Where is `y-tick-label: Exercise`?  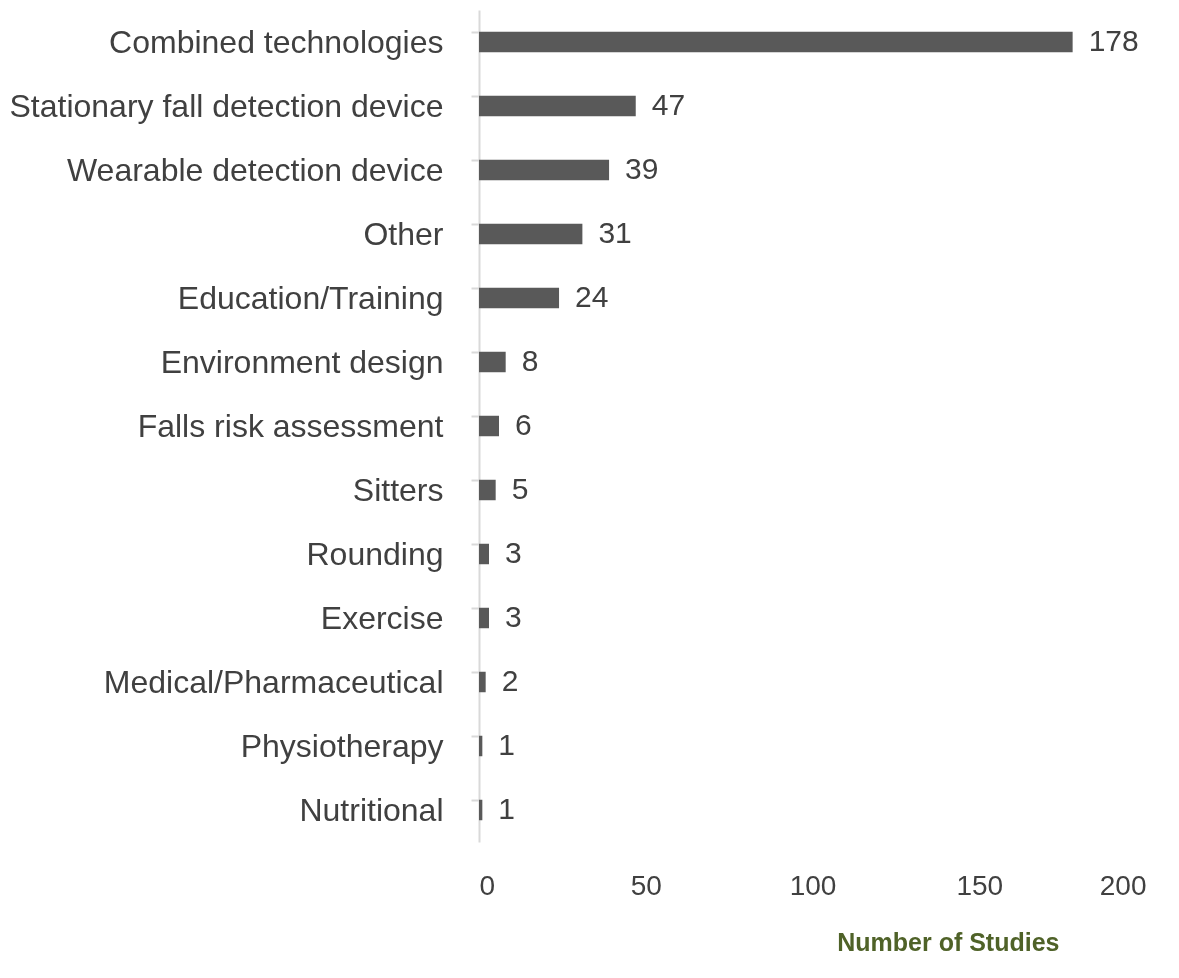 y-tick-label: Exercise is located at coordinates (382, 617).